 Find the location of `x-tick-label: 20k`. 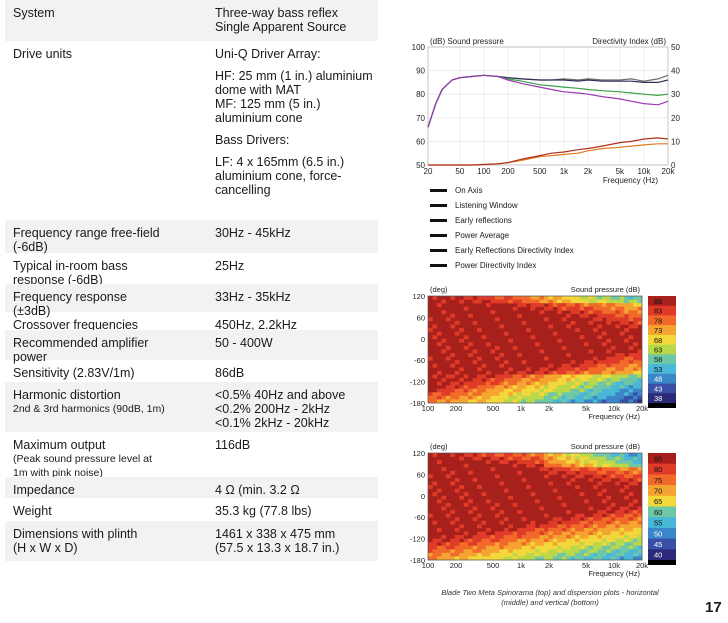

x-tick-label: 20k is located at coordinates (642, 565).